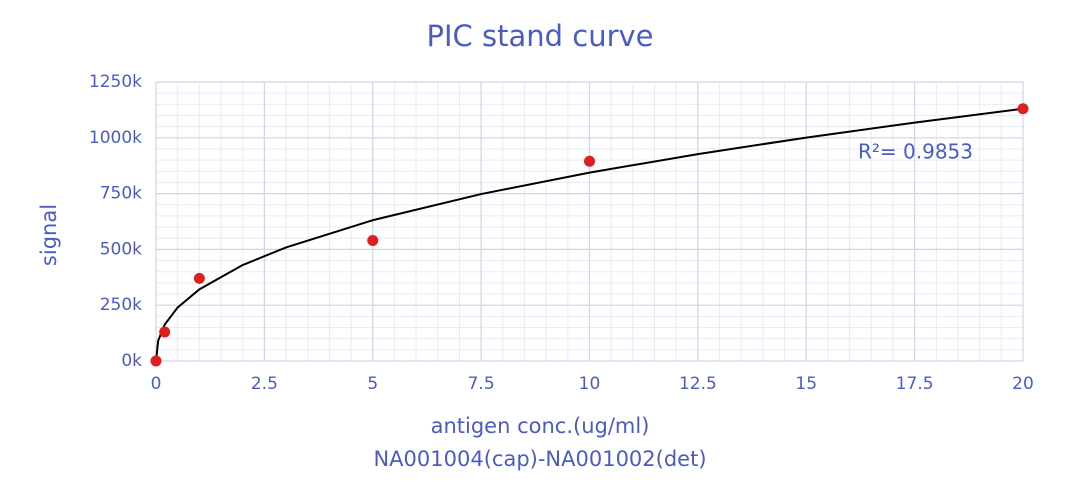 This screenshot has width=1080, height=484. I want to click on x-tick-label: 12.5, so click(698, 384).